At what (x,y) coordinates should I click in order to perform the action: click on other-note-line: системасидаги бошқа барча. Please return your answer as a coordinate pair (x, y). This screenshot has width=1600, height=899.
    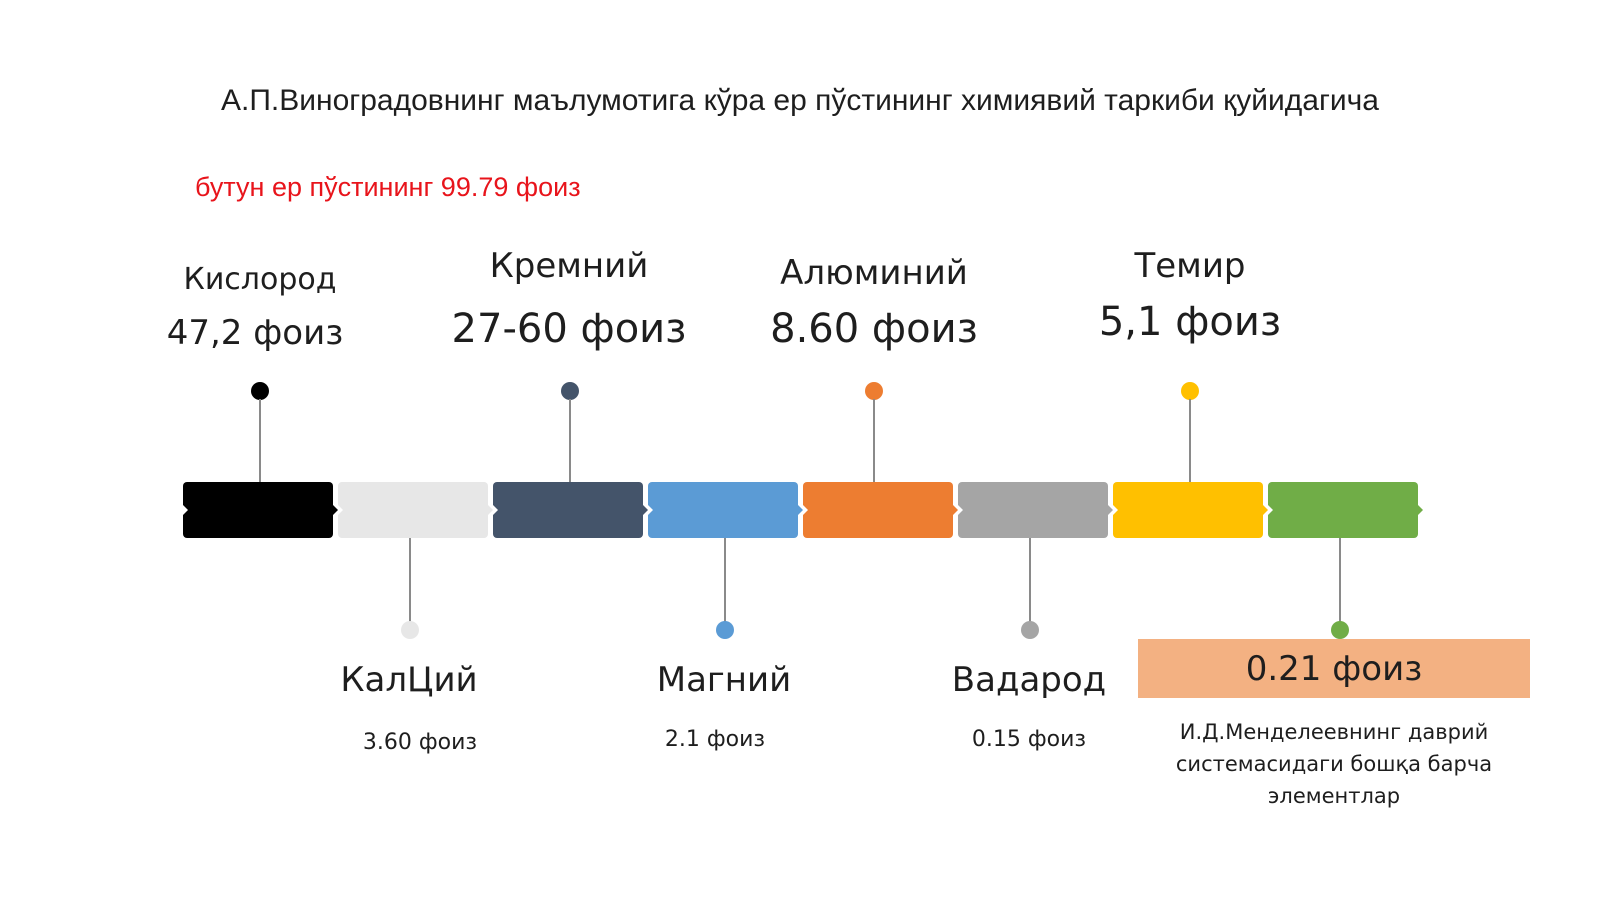
    Looking at the image, I should click on (1334, 764).